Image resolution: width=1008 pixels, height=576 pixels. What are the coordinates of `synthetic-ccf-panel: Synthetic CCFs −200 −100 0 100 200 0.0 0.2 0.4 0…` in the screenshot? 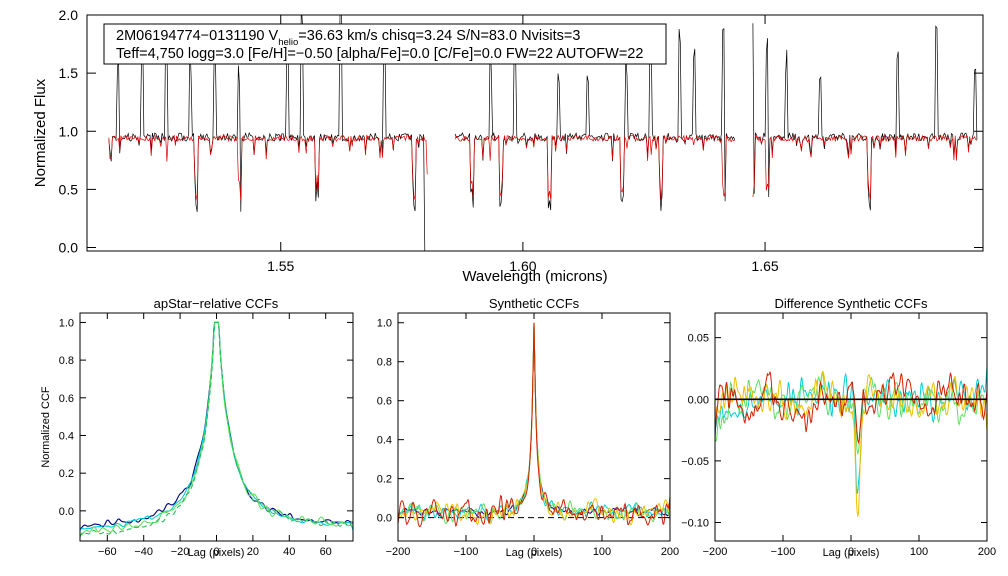 It's located at (528, 427).